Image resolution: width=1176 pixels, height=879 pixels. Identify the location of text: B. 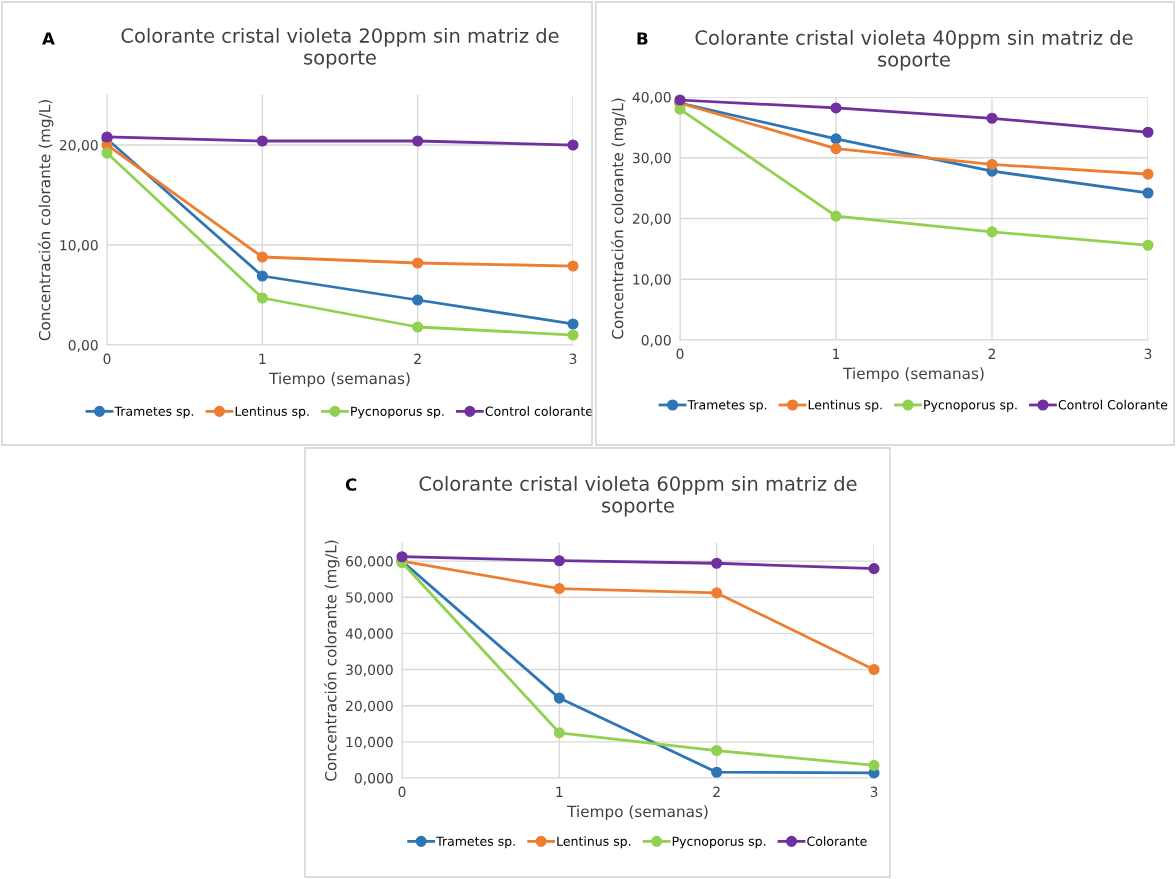
(642, 38).